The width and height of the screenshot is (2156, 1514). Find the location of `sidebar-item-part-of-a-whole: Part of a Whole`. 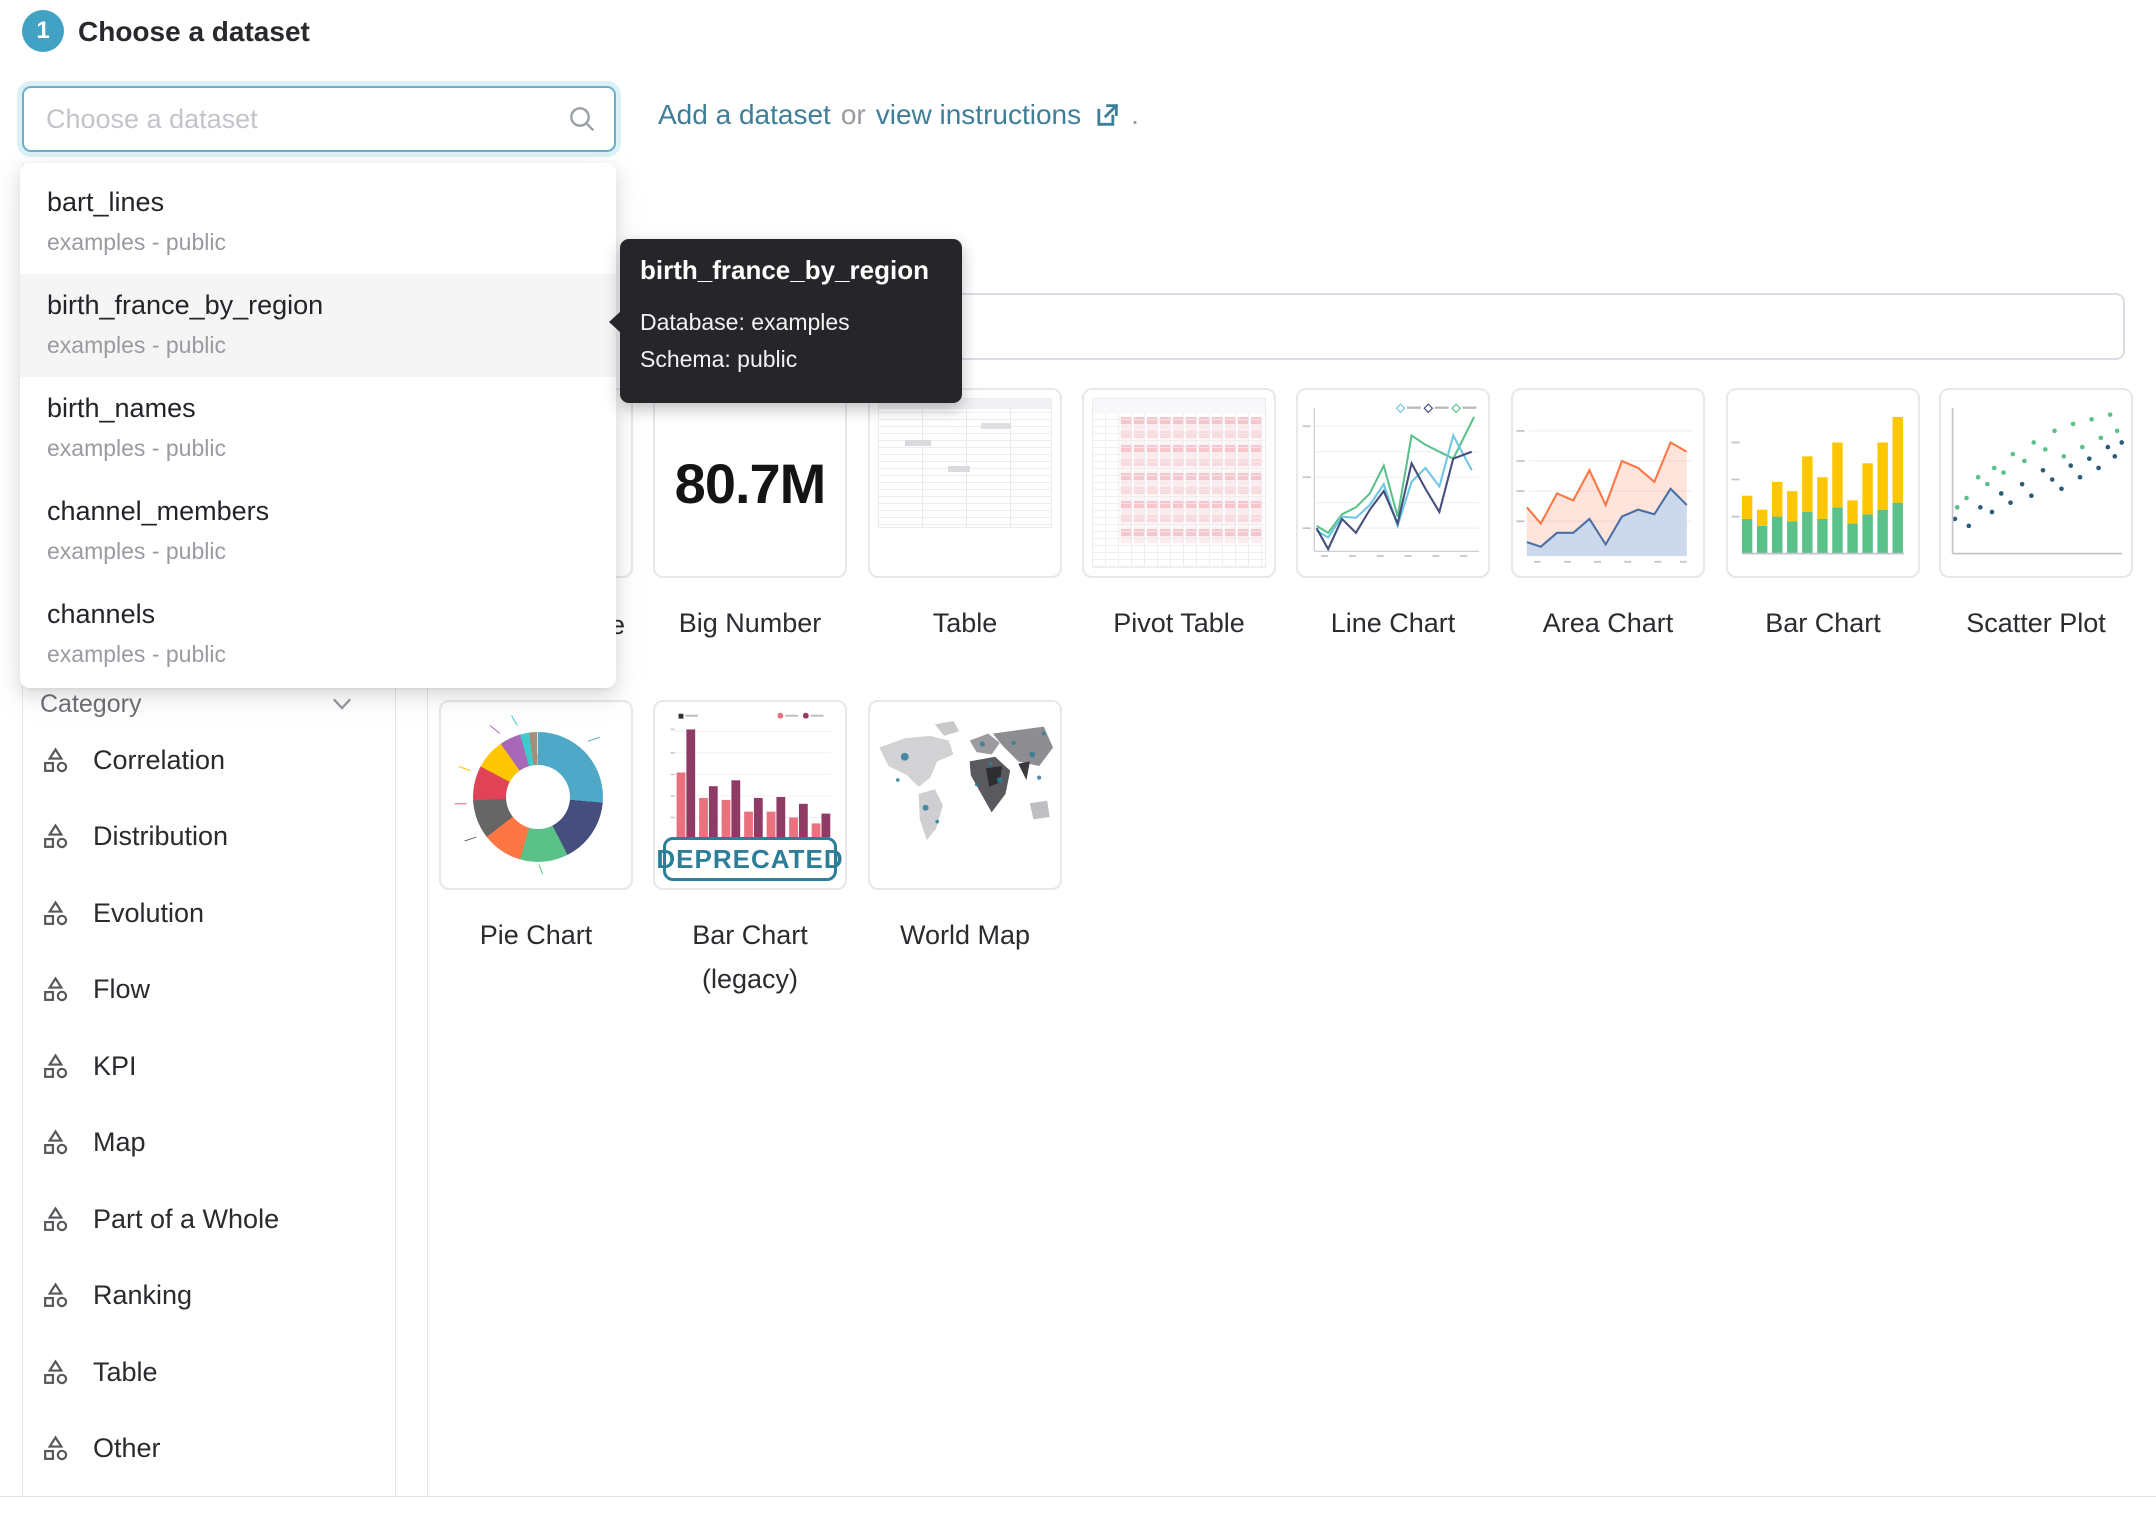

sidebar-item-part-of-a-whole: Part of a Whole is located at coordinates (205, 1219).